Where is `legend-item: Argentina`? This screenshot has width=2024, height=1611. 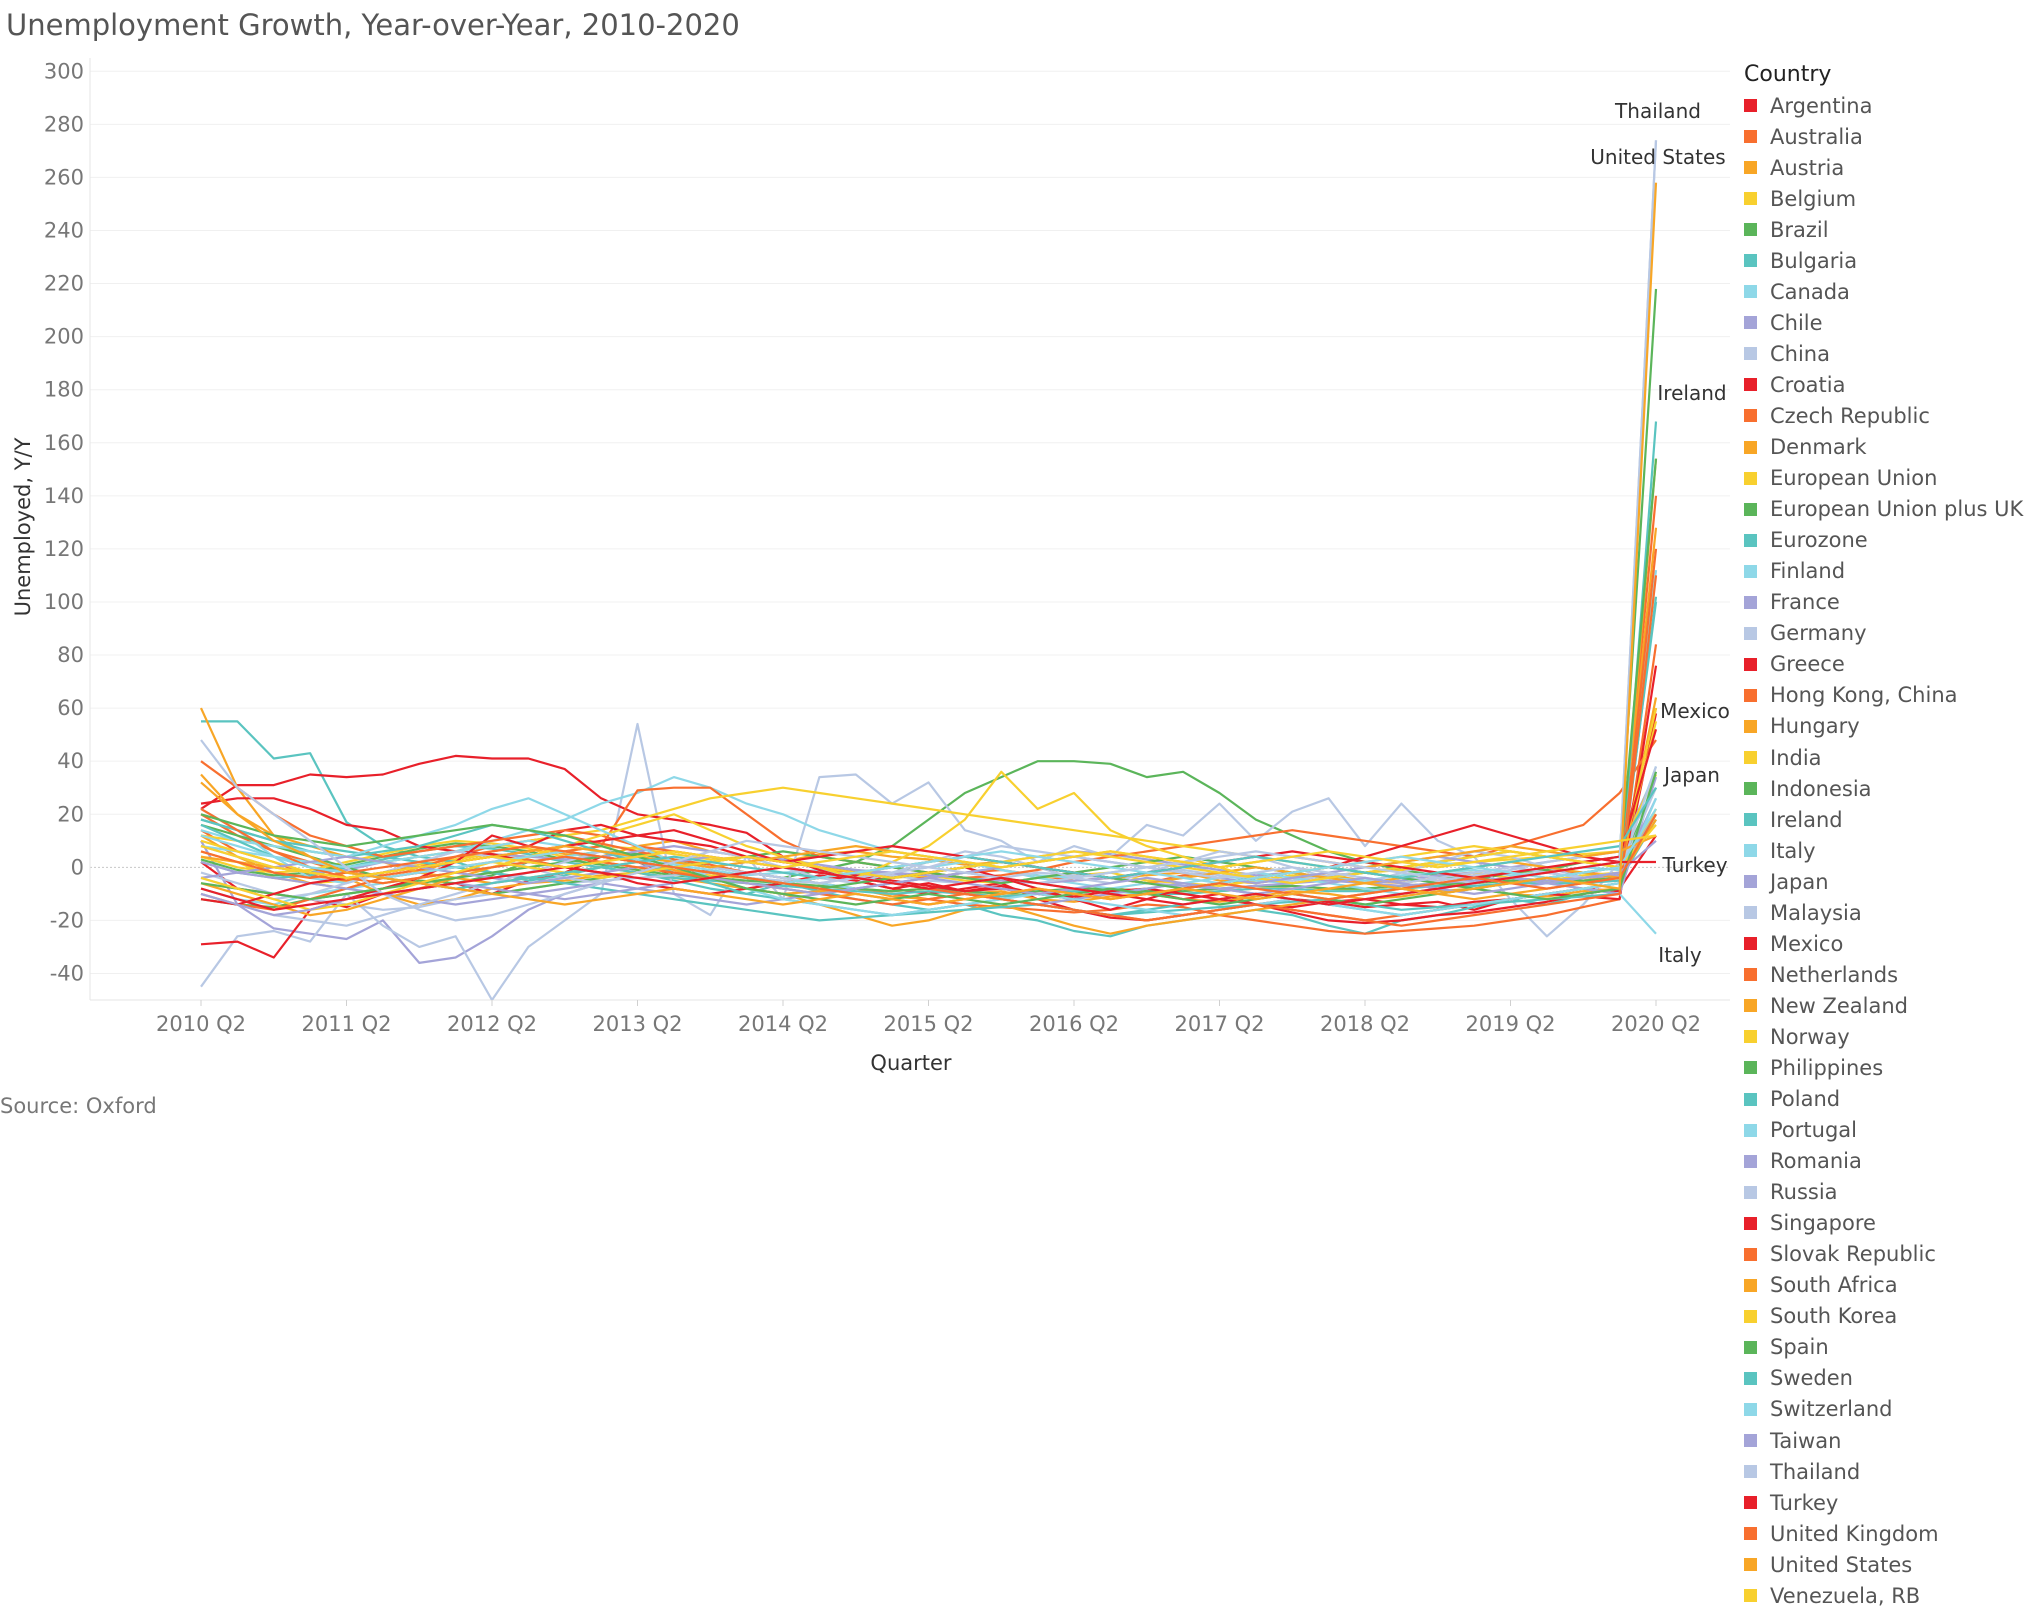 legend-item: Argentina is located at coordinates (1883, 105).